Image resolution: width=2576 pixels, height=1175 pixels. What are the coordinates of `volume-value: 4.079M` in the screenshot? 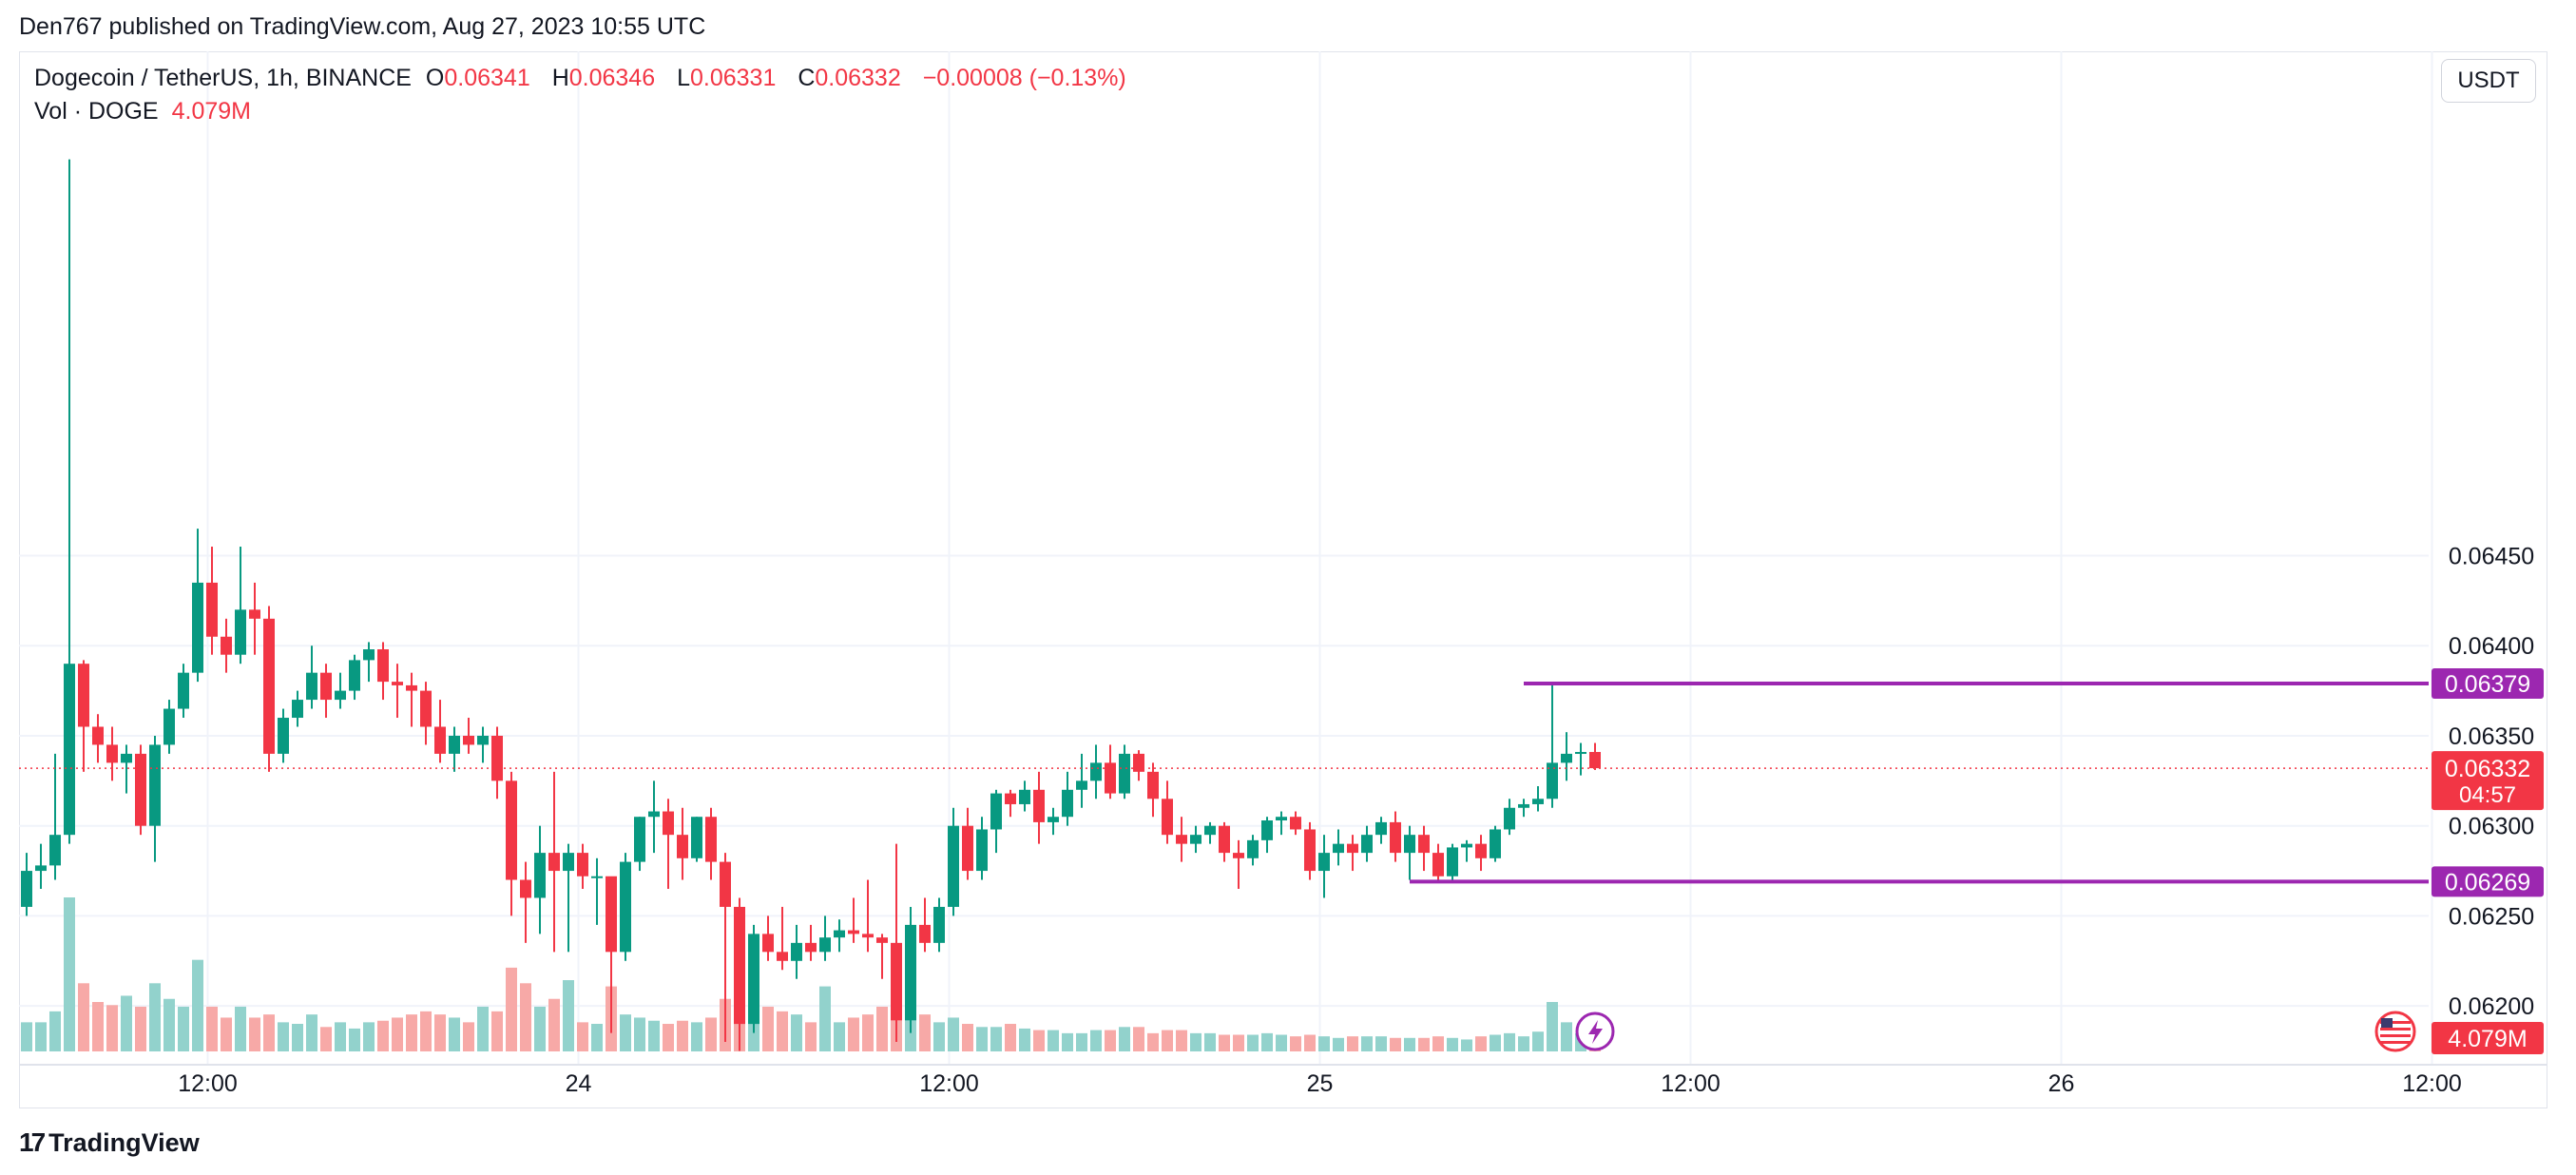 It's located at (211, 111).